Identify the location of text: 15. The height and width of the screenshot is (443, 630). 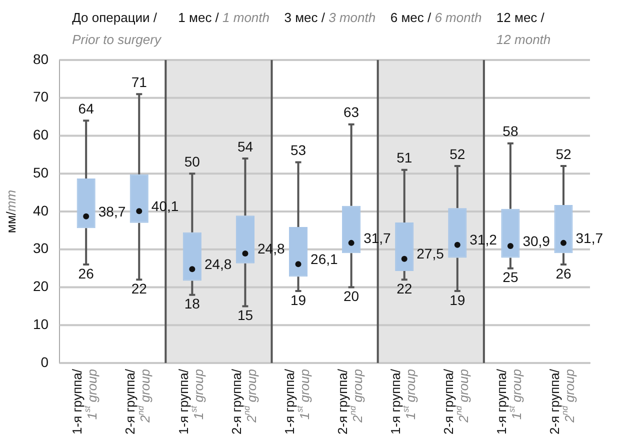
(245, 315).